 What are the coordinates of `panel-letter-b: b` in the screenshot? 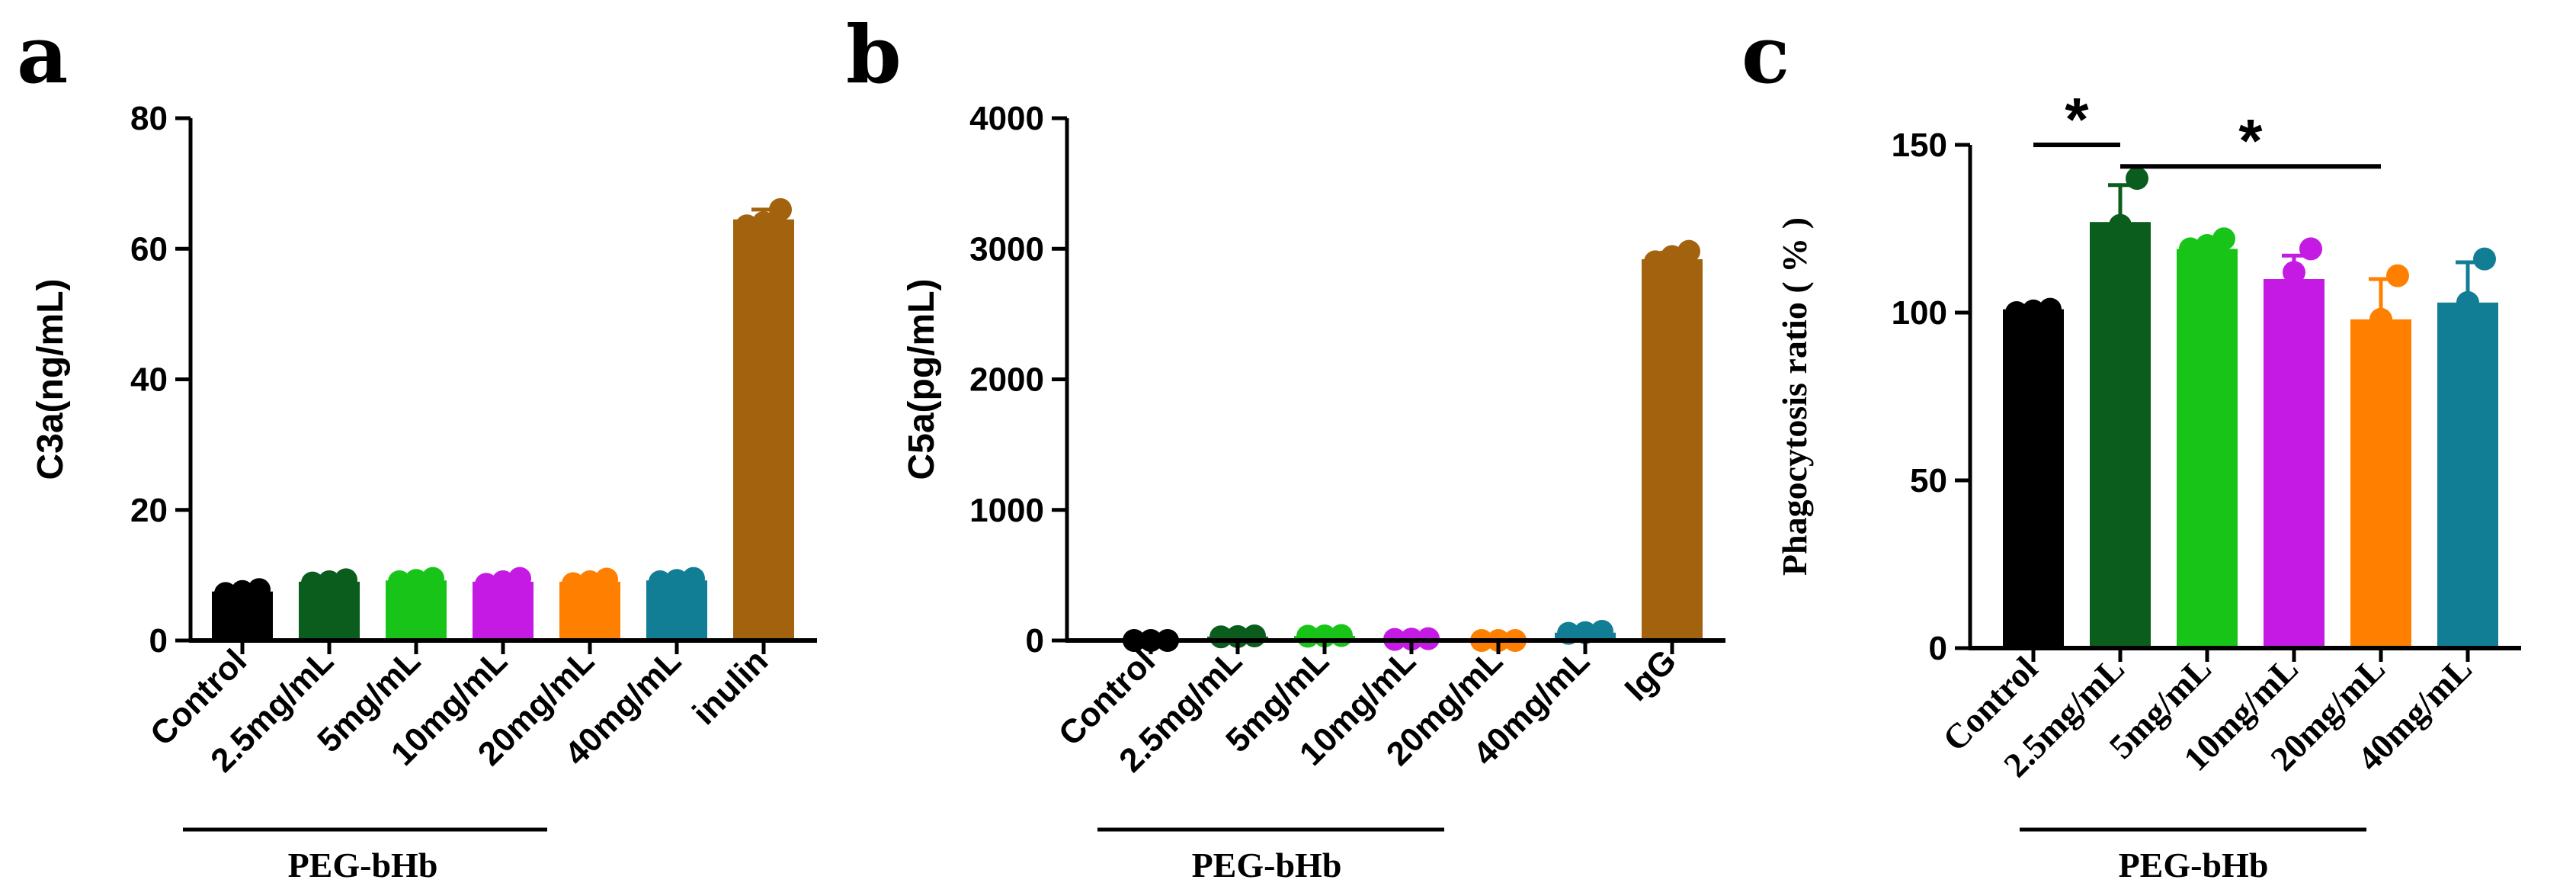 It's located at (874, 54).